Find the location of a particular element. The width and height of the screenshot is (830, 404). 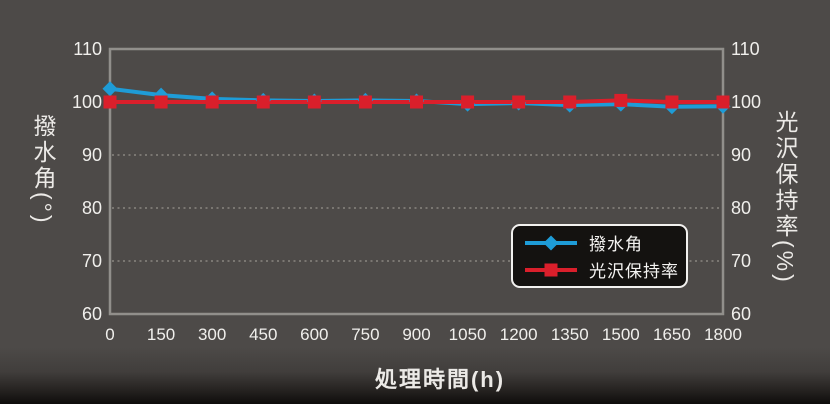

right-ytick-110: 110 is located at coordinates (745, 49).